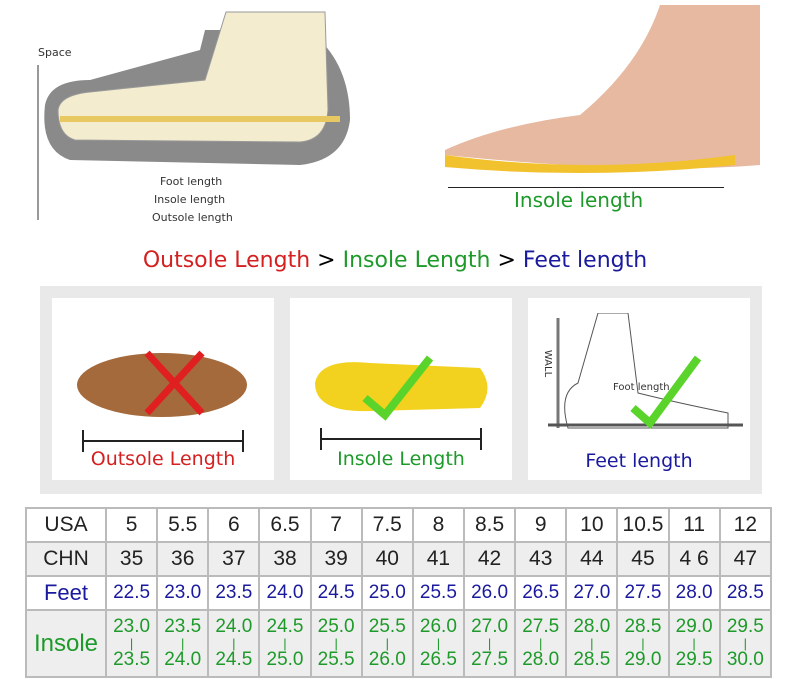 This screenshot has width=790, height=699. I want to click on row-header: CHN, so click(66, 559).